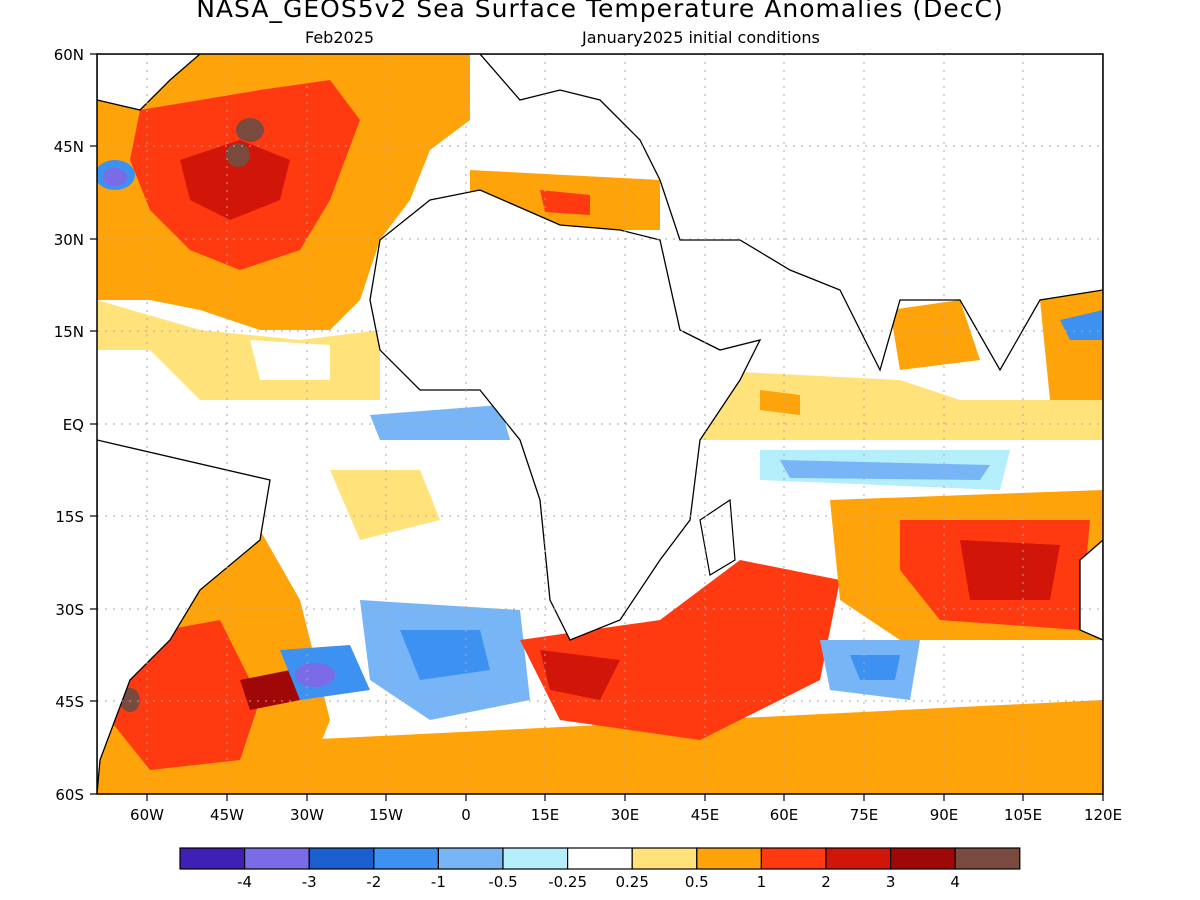 This screenshot has width=1200, height=900. Describe the element at coordinates (244, 882) in the screenshot. I see `legend-label: -4` at that location.